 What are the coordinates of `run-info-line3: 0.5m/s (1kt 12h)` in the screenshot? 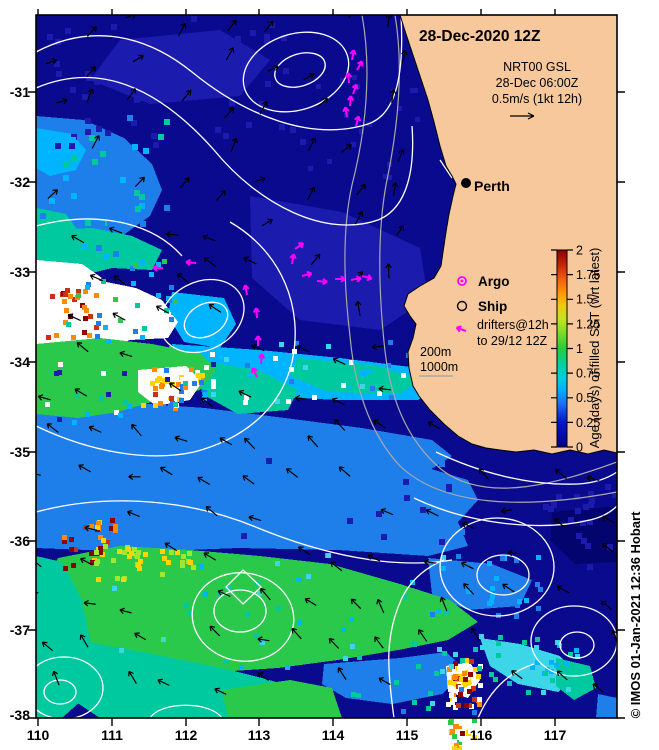 It's located at (537, 99).